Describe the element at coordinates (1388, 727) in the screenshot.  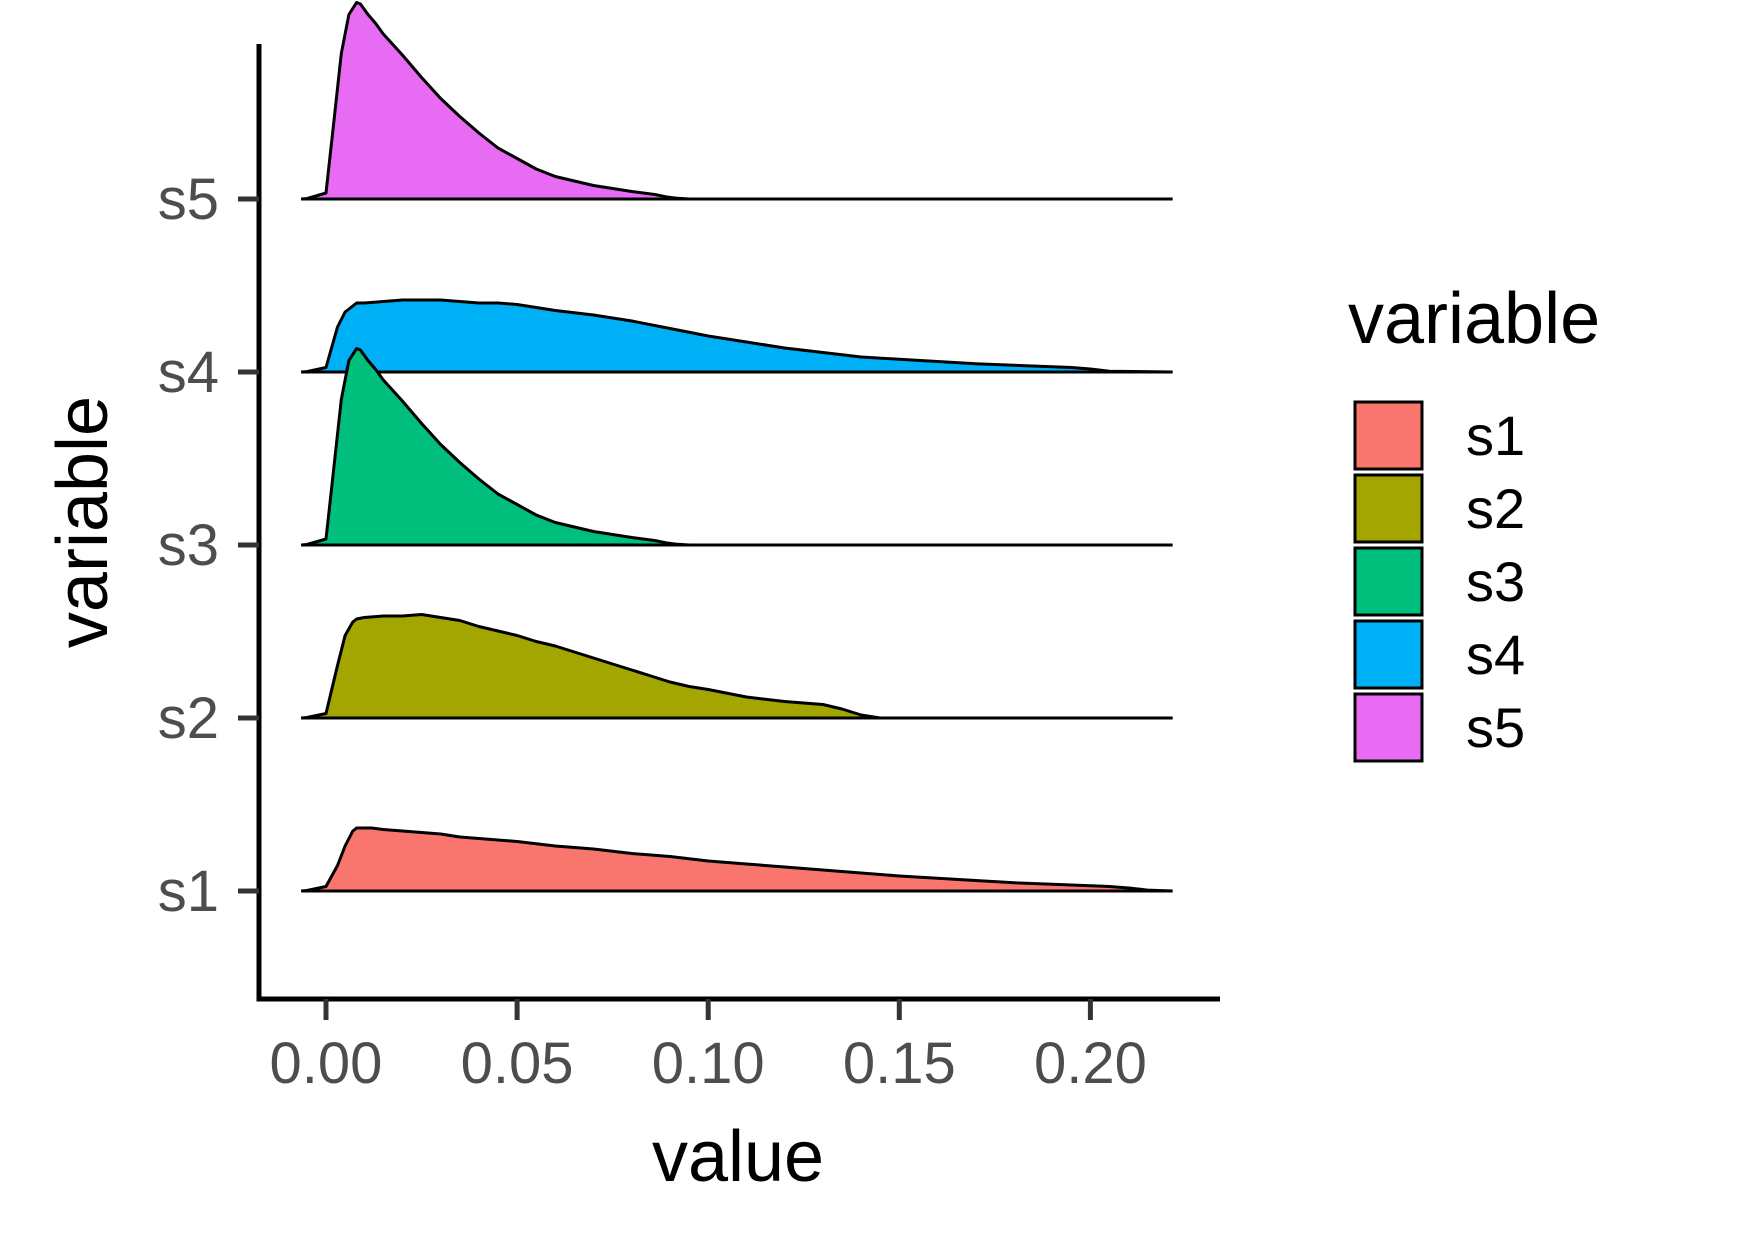
I see `legend-swatch-s5` at that location.